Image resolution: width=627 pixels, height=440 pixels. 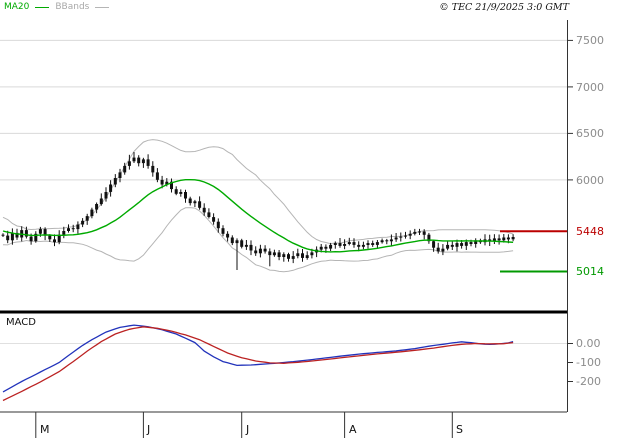 I want to click on price-tick-label: 6500, so click(x=590, y=133).